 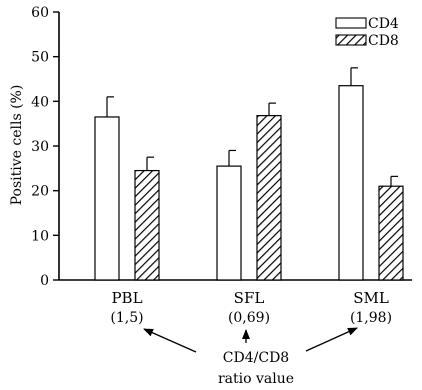 I want to click on annotation-line-2: ratio value, so click(x=256, y=379).